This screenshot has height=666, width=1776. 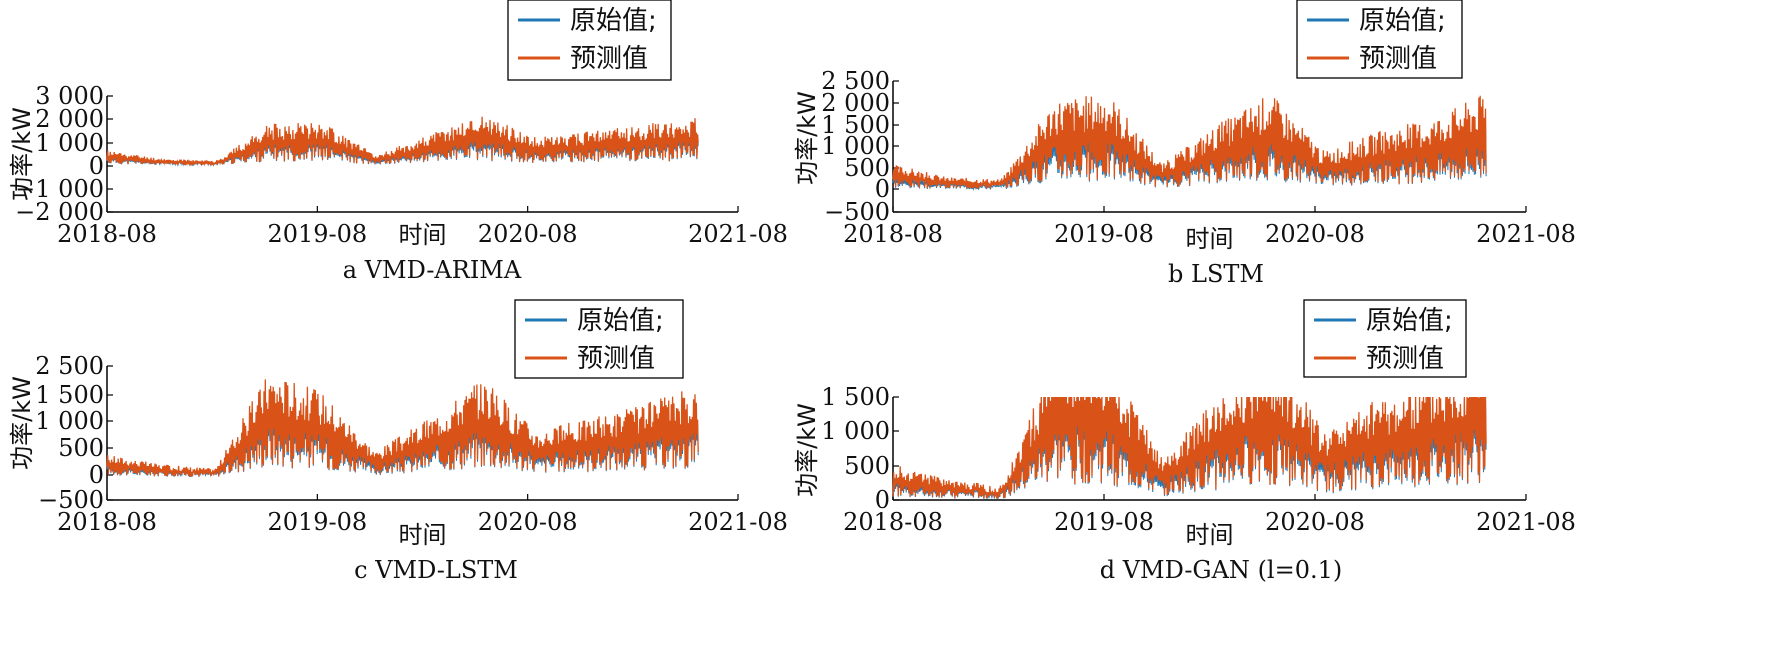 I want to click on panel-caption: d VMD-GAN (l=0.1), so click(x=1221, y=570).